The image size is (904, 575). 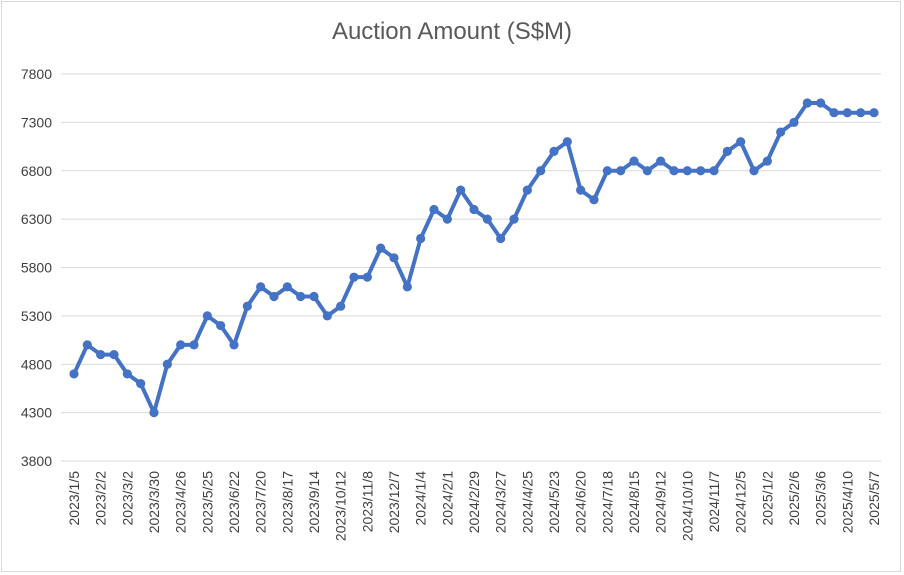 I want to click on x-tick-label: 2024/2/1, so click(x=447, y=498).